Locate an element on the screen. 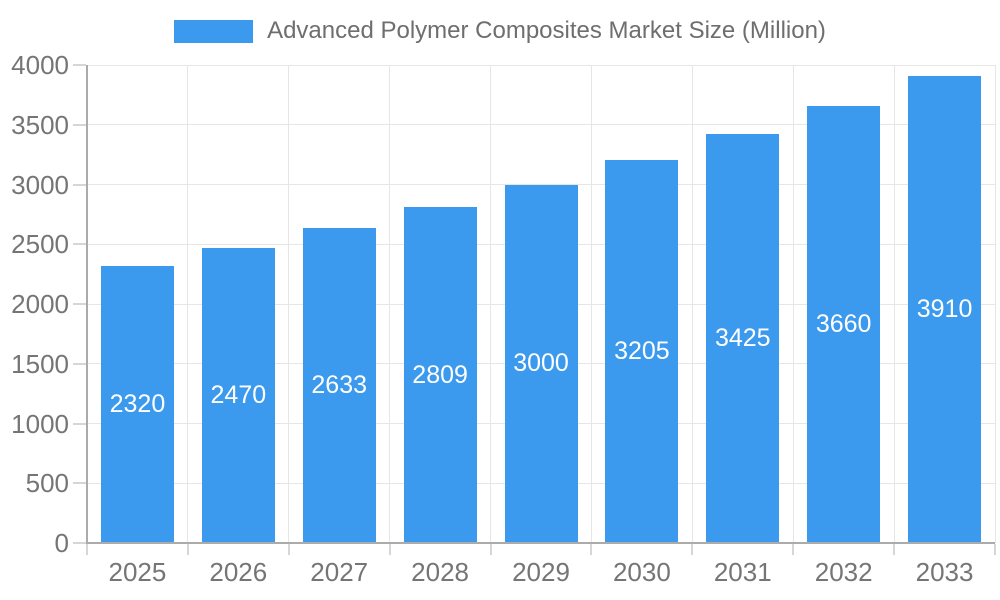 This screenshot has height=600, width=1000. x-axis-label: 2033 is located at coordinates (944, 572).